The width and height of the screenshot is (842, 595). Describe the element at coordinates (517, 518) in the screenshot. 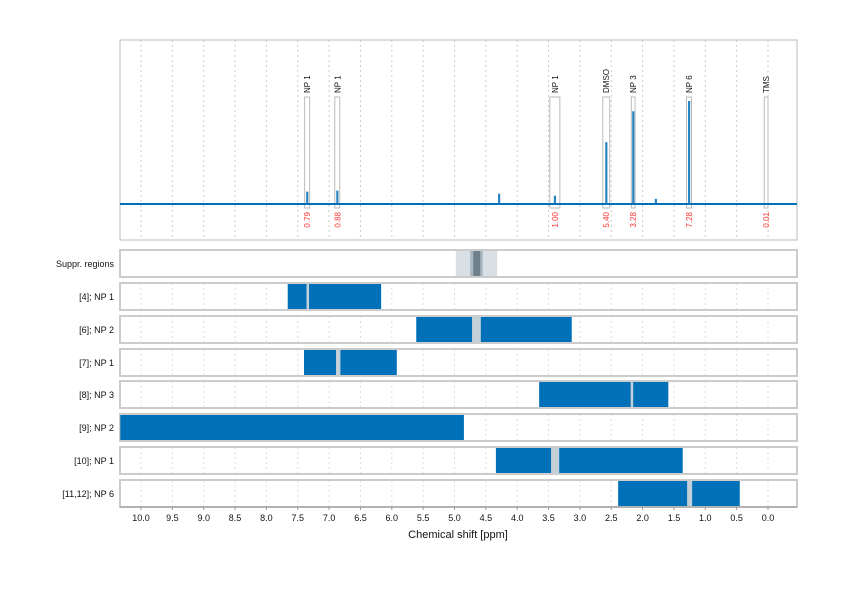

I see `x-tick-label: 4.0` at that location.